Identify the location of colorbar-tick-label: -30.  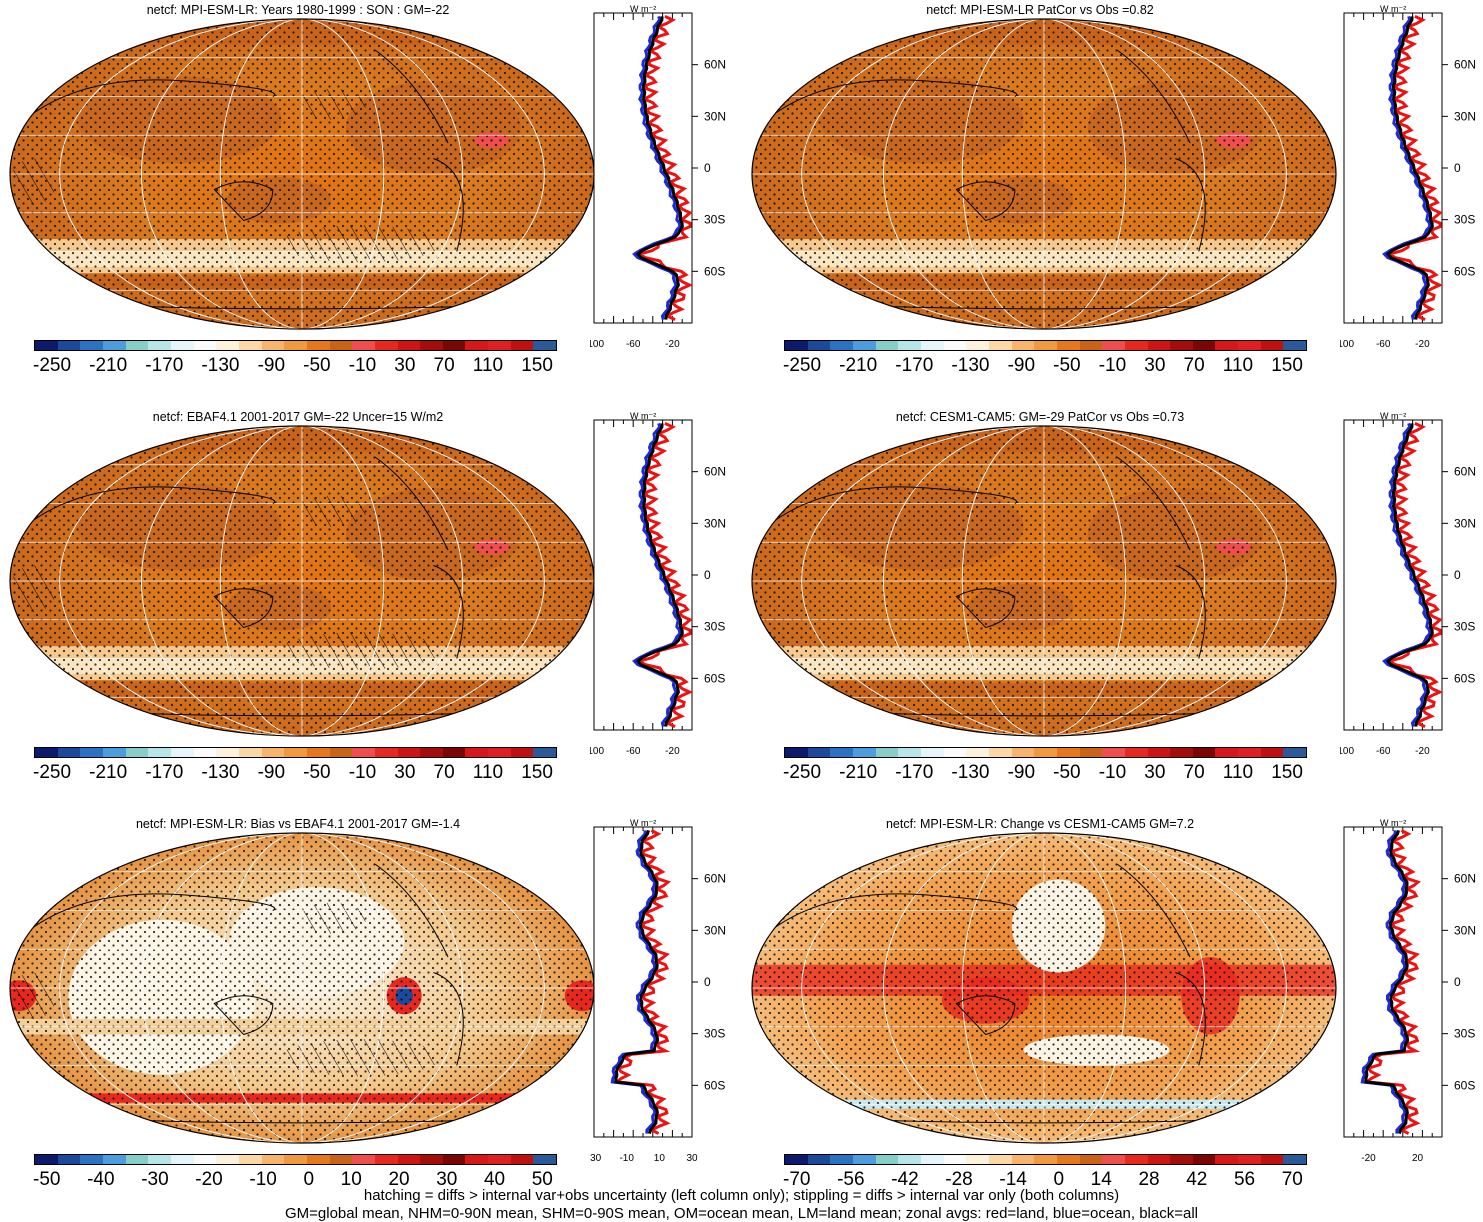
(155, 1179).